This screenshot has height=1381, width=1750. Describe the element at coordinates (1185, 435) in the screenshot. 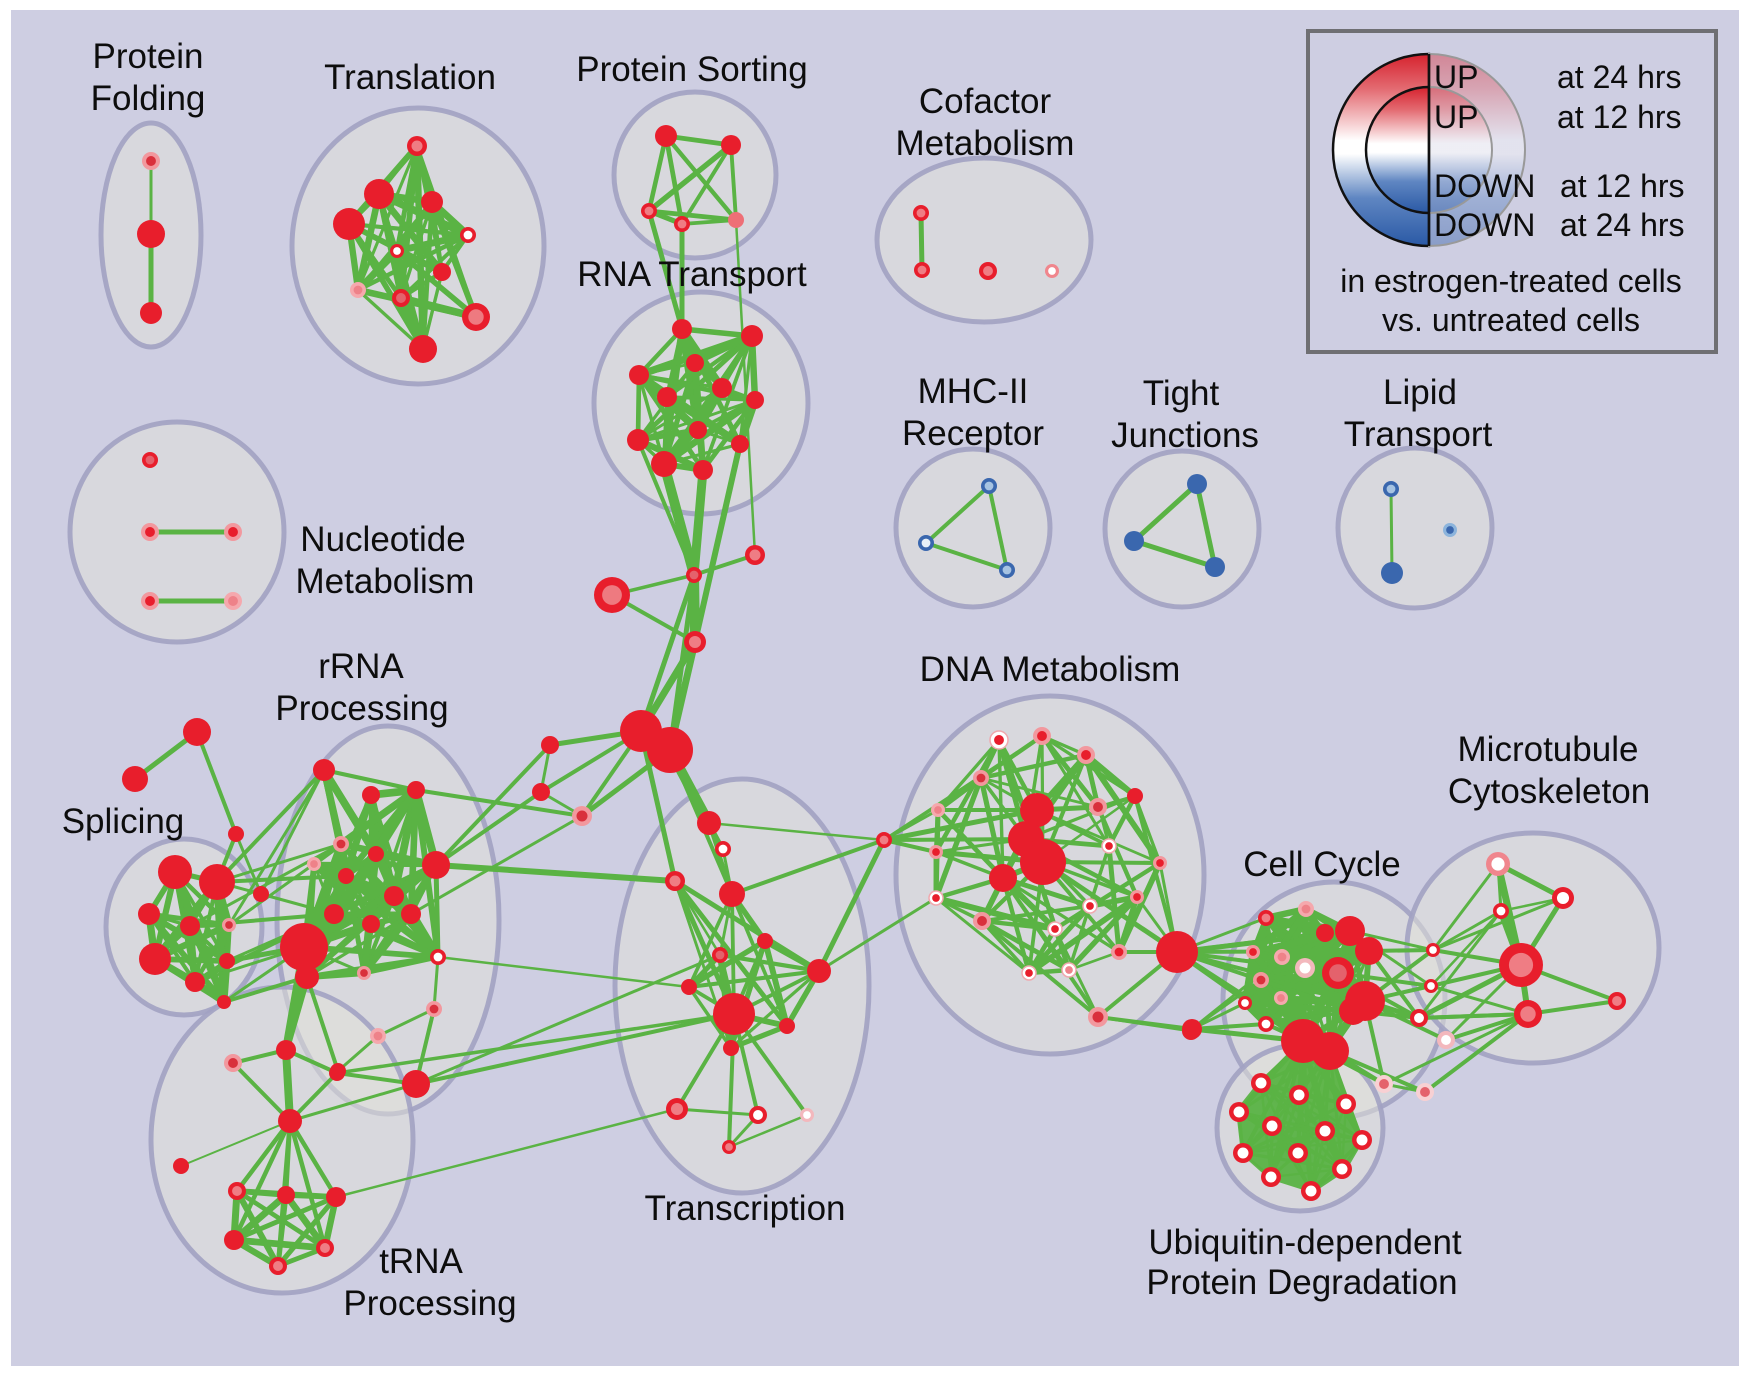

I see `svg-text: Junctions` at that location.